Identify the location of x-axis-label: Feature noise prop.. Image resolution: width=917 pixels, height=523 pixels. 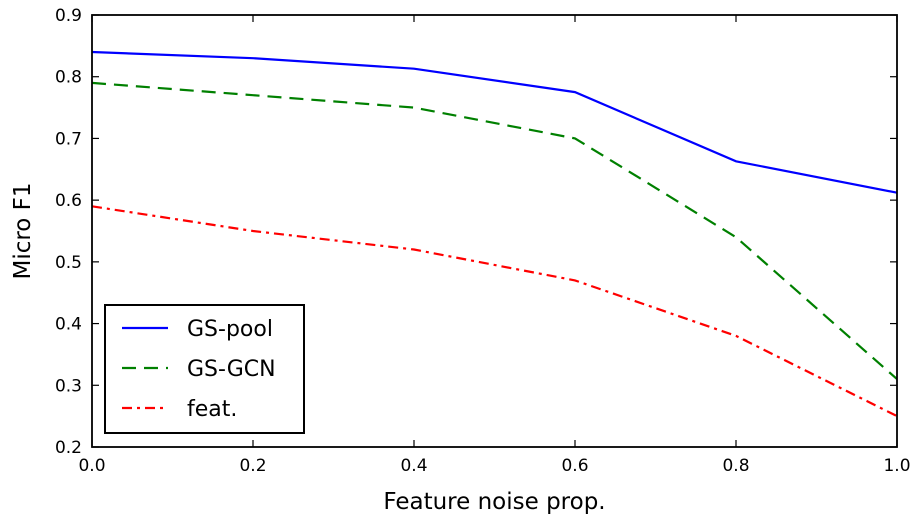
(494, 502).